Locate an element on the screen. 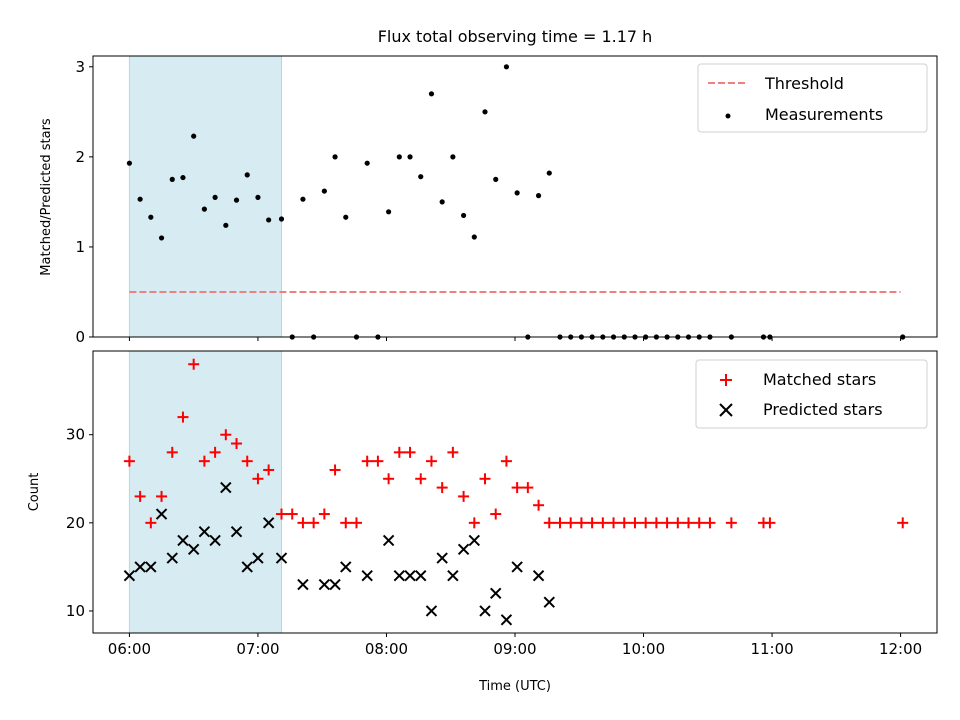 Image resolution: width=960 pixels, height=720 pixels. bottom-xtick-label: 09:00 is located at coordinates (514, 649).